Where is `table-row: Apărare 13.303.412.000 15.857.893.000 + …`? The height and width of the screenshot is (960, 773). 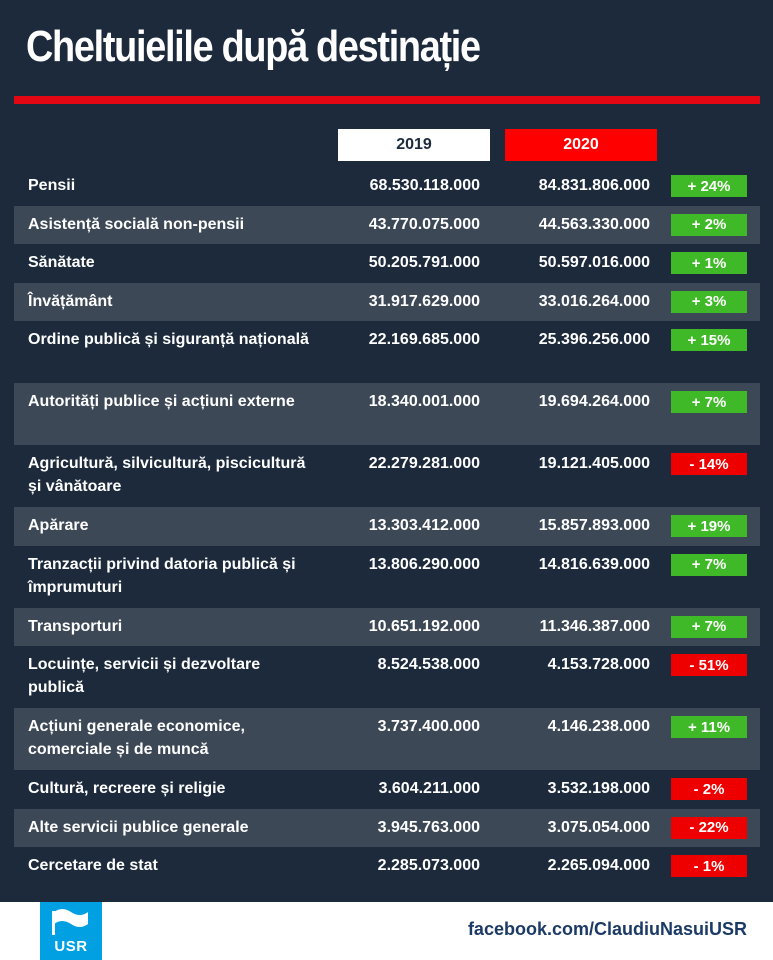
table-row: Apărare 13.303.412.000 15.857.893.000 + … is located at coordinates (387, 526).